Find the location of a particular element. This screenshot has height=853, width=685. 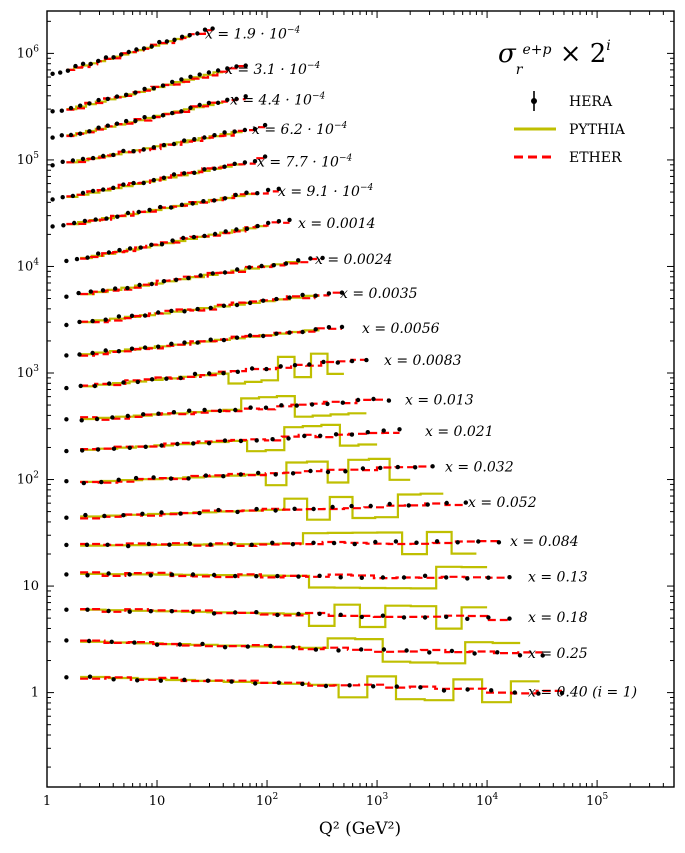

y-tick-label: 10 is located at coordinates (30, 586).